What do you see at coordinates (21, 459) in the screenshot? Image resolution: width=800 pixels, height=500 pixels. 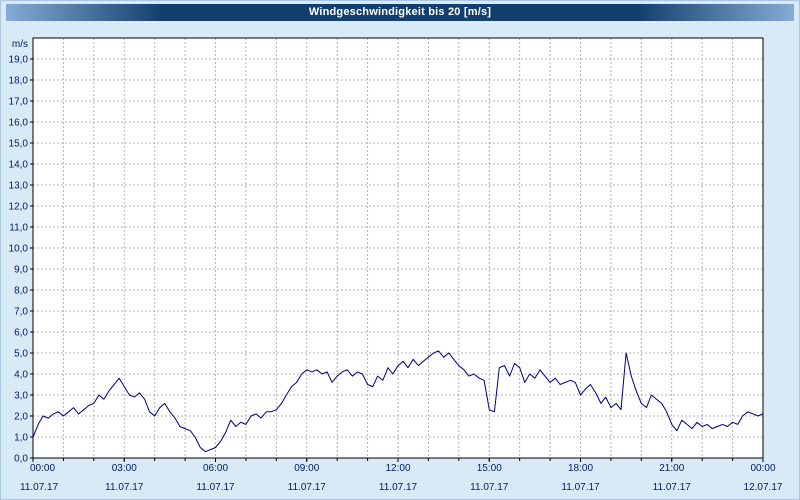 I see `svg-text: 0,0` at bounding box center [21, 459].